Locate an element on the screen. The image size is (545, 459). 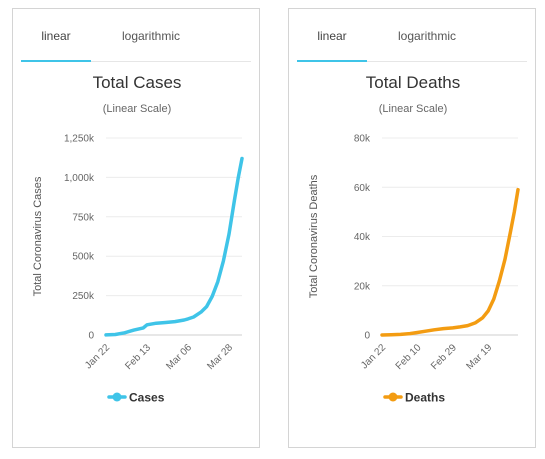
y-tick-label: 500k is located at coordinates (83, 257).